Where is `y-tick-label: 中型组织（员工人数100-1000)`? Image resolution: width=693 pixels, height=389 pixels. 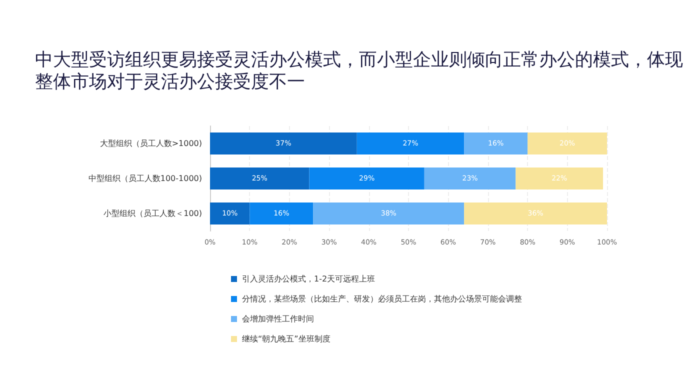
y-tick-label: 中型组织（员工人数100-1000) is located at coordinates (145, 178).